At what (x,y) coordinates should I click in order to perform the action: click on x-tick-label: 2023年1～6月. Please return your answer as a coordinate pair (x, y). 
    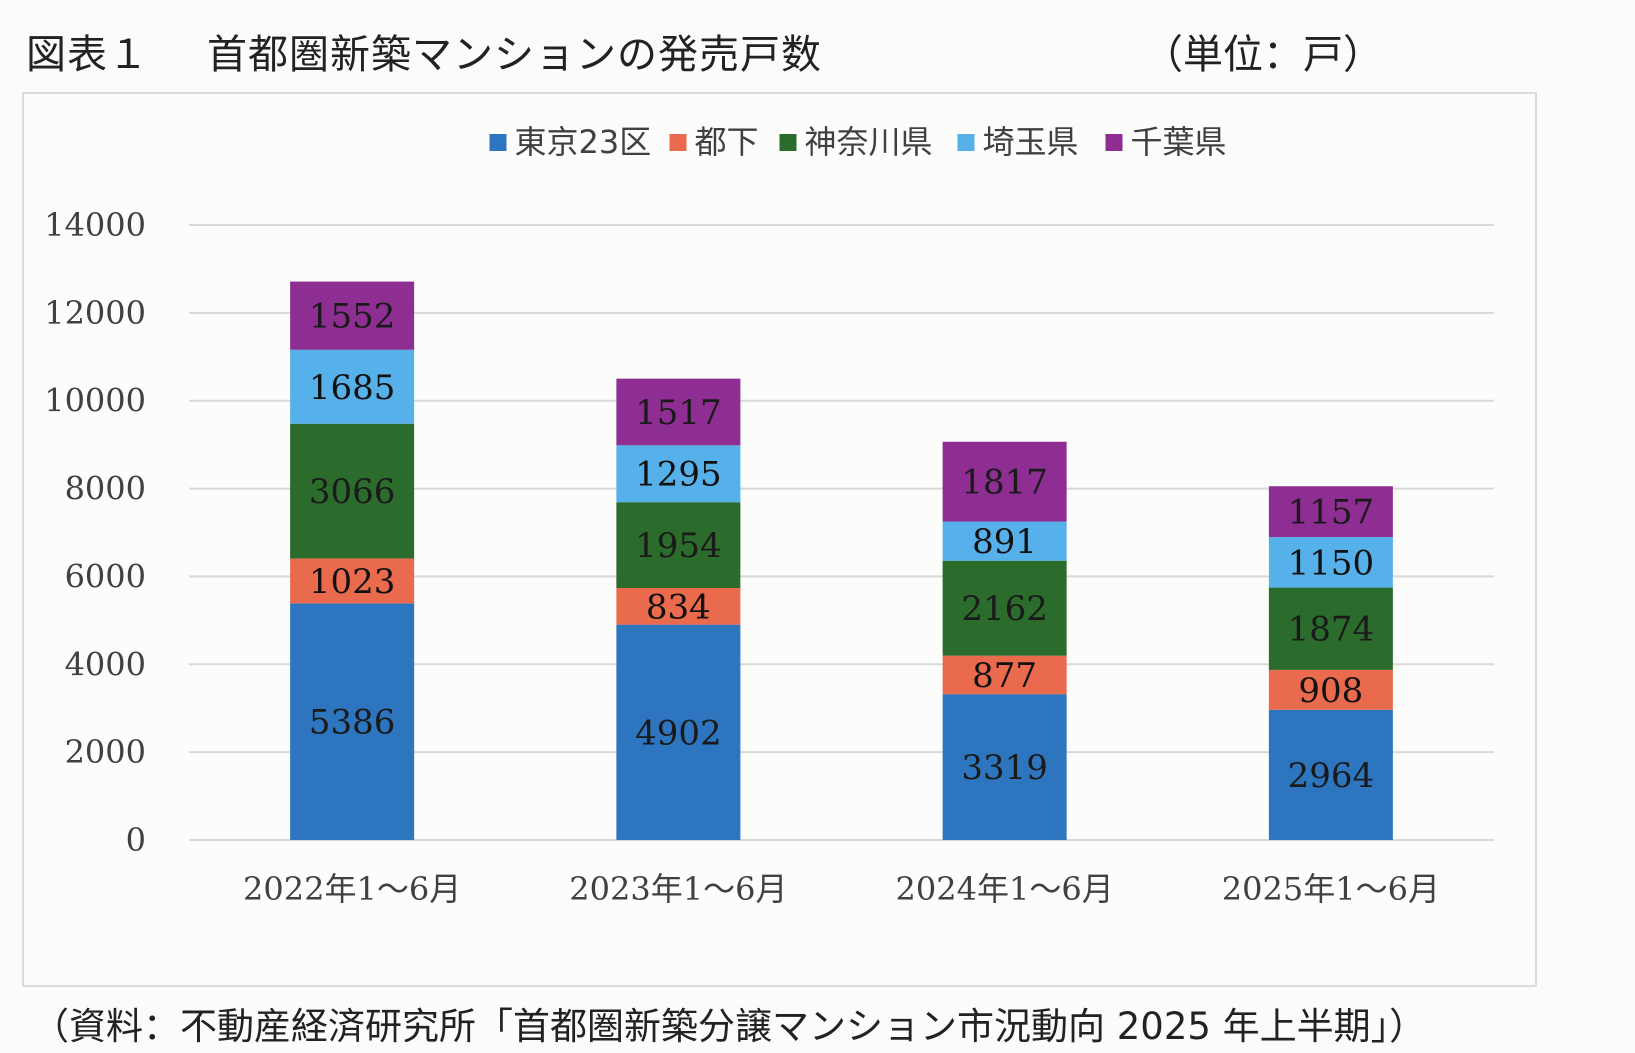
    Looking at the image, I should click on (678, 889).